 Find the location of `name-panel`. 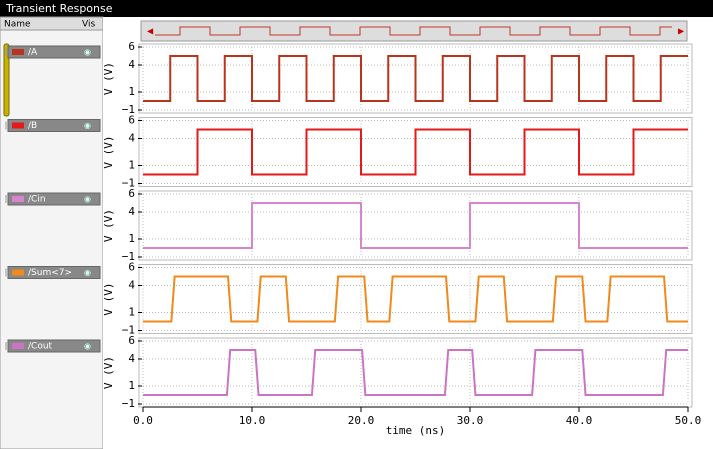

name-panel is located at coordinates (52, 232).